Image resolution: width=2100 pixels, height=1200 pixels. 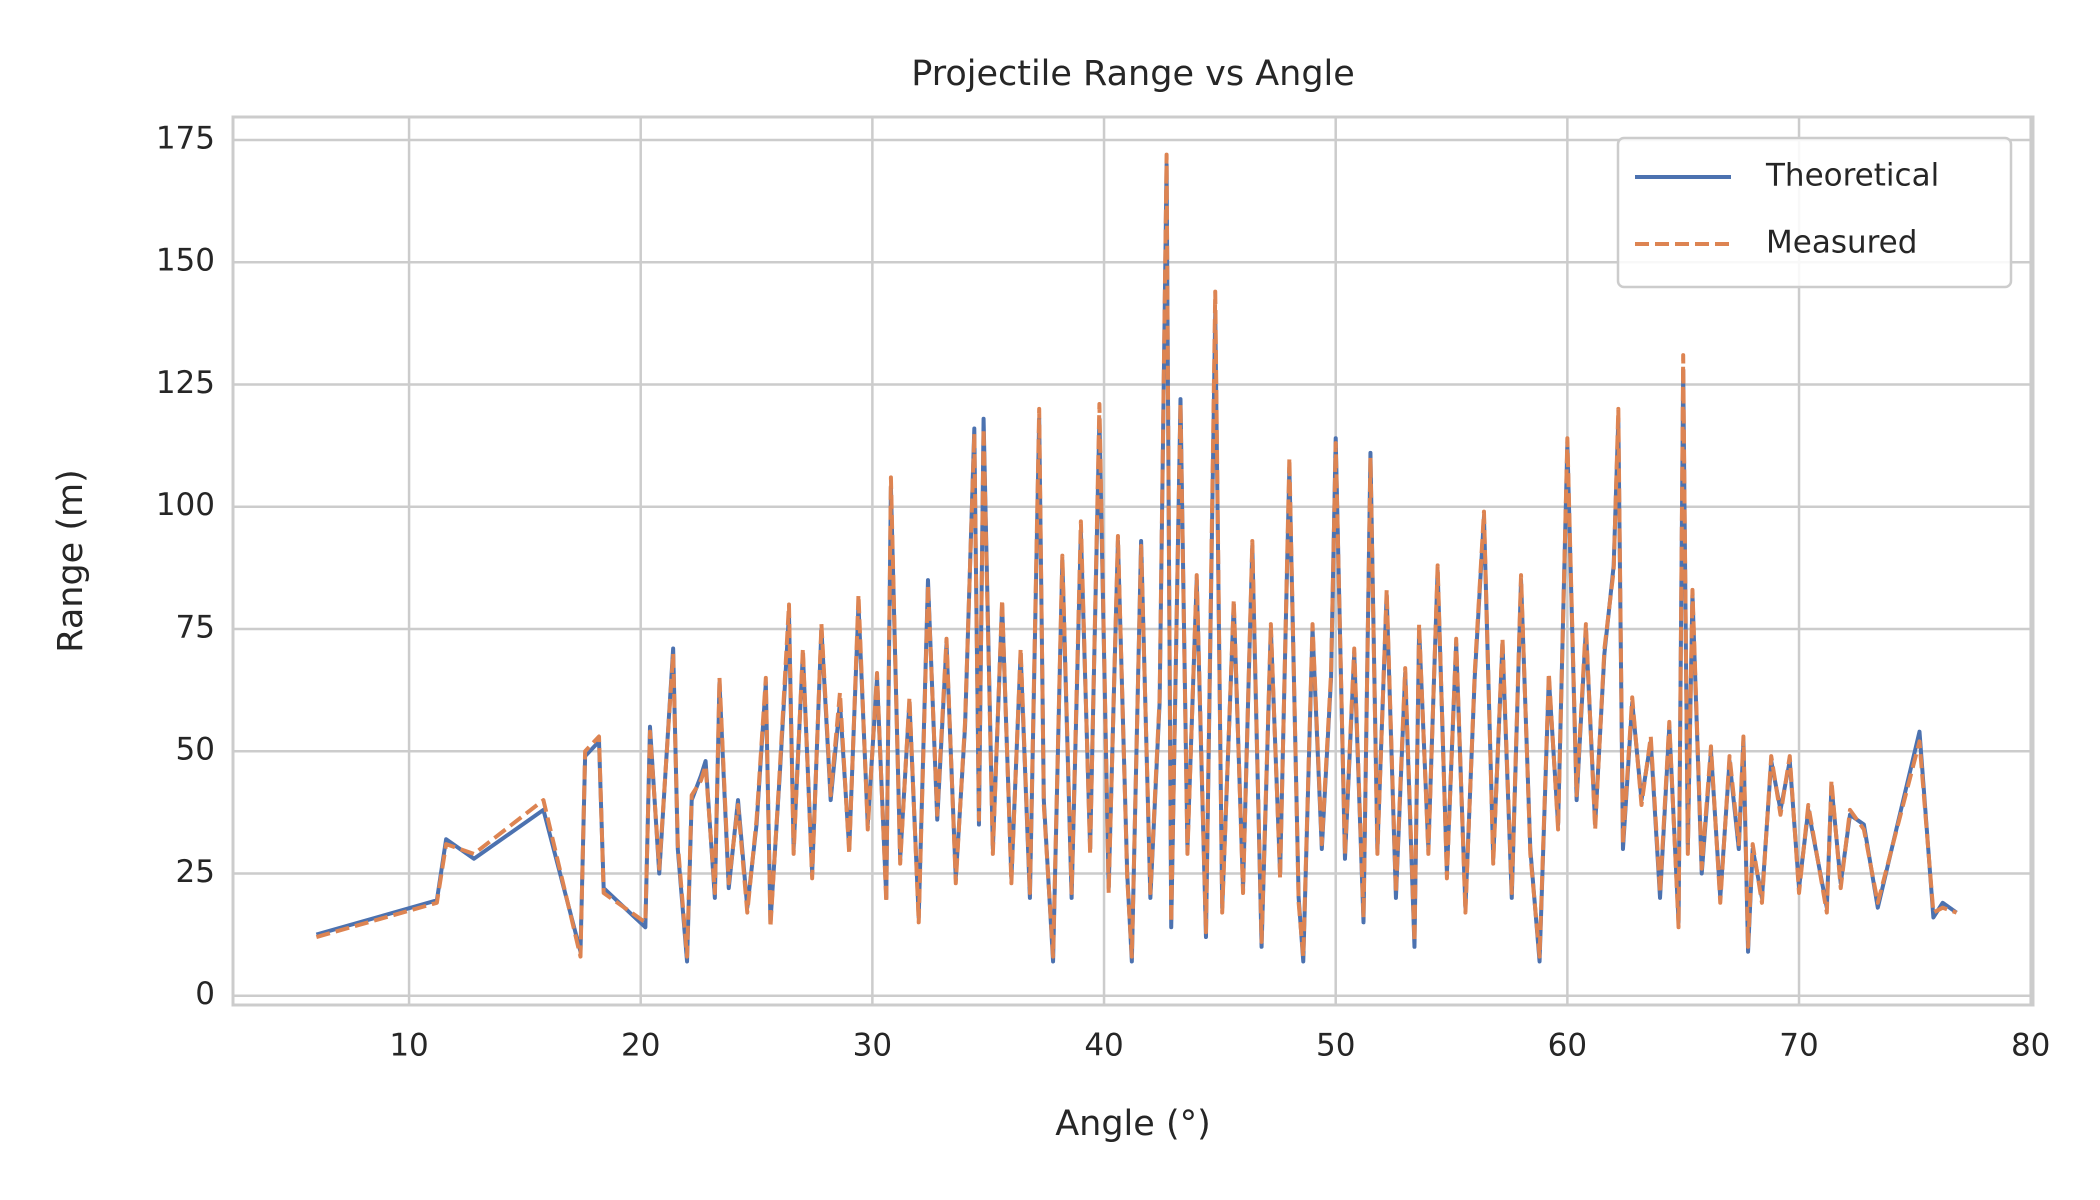 I want to click on y-tick-label: 150, so click(x=185, y=261).